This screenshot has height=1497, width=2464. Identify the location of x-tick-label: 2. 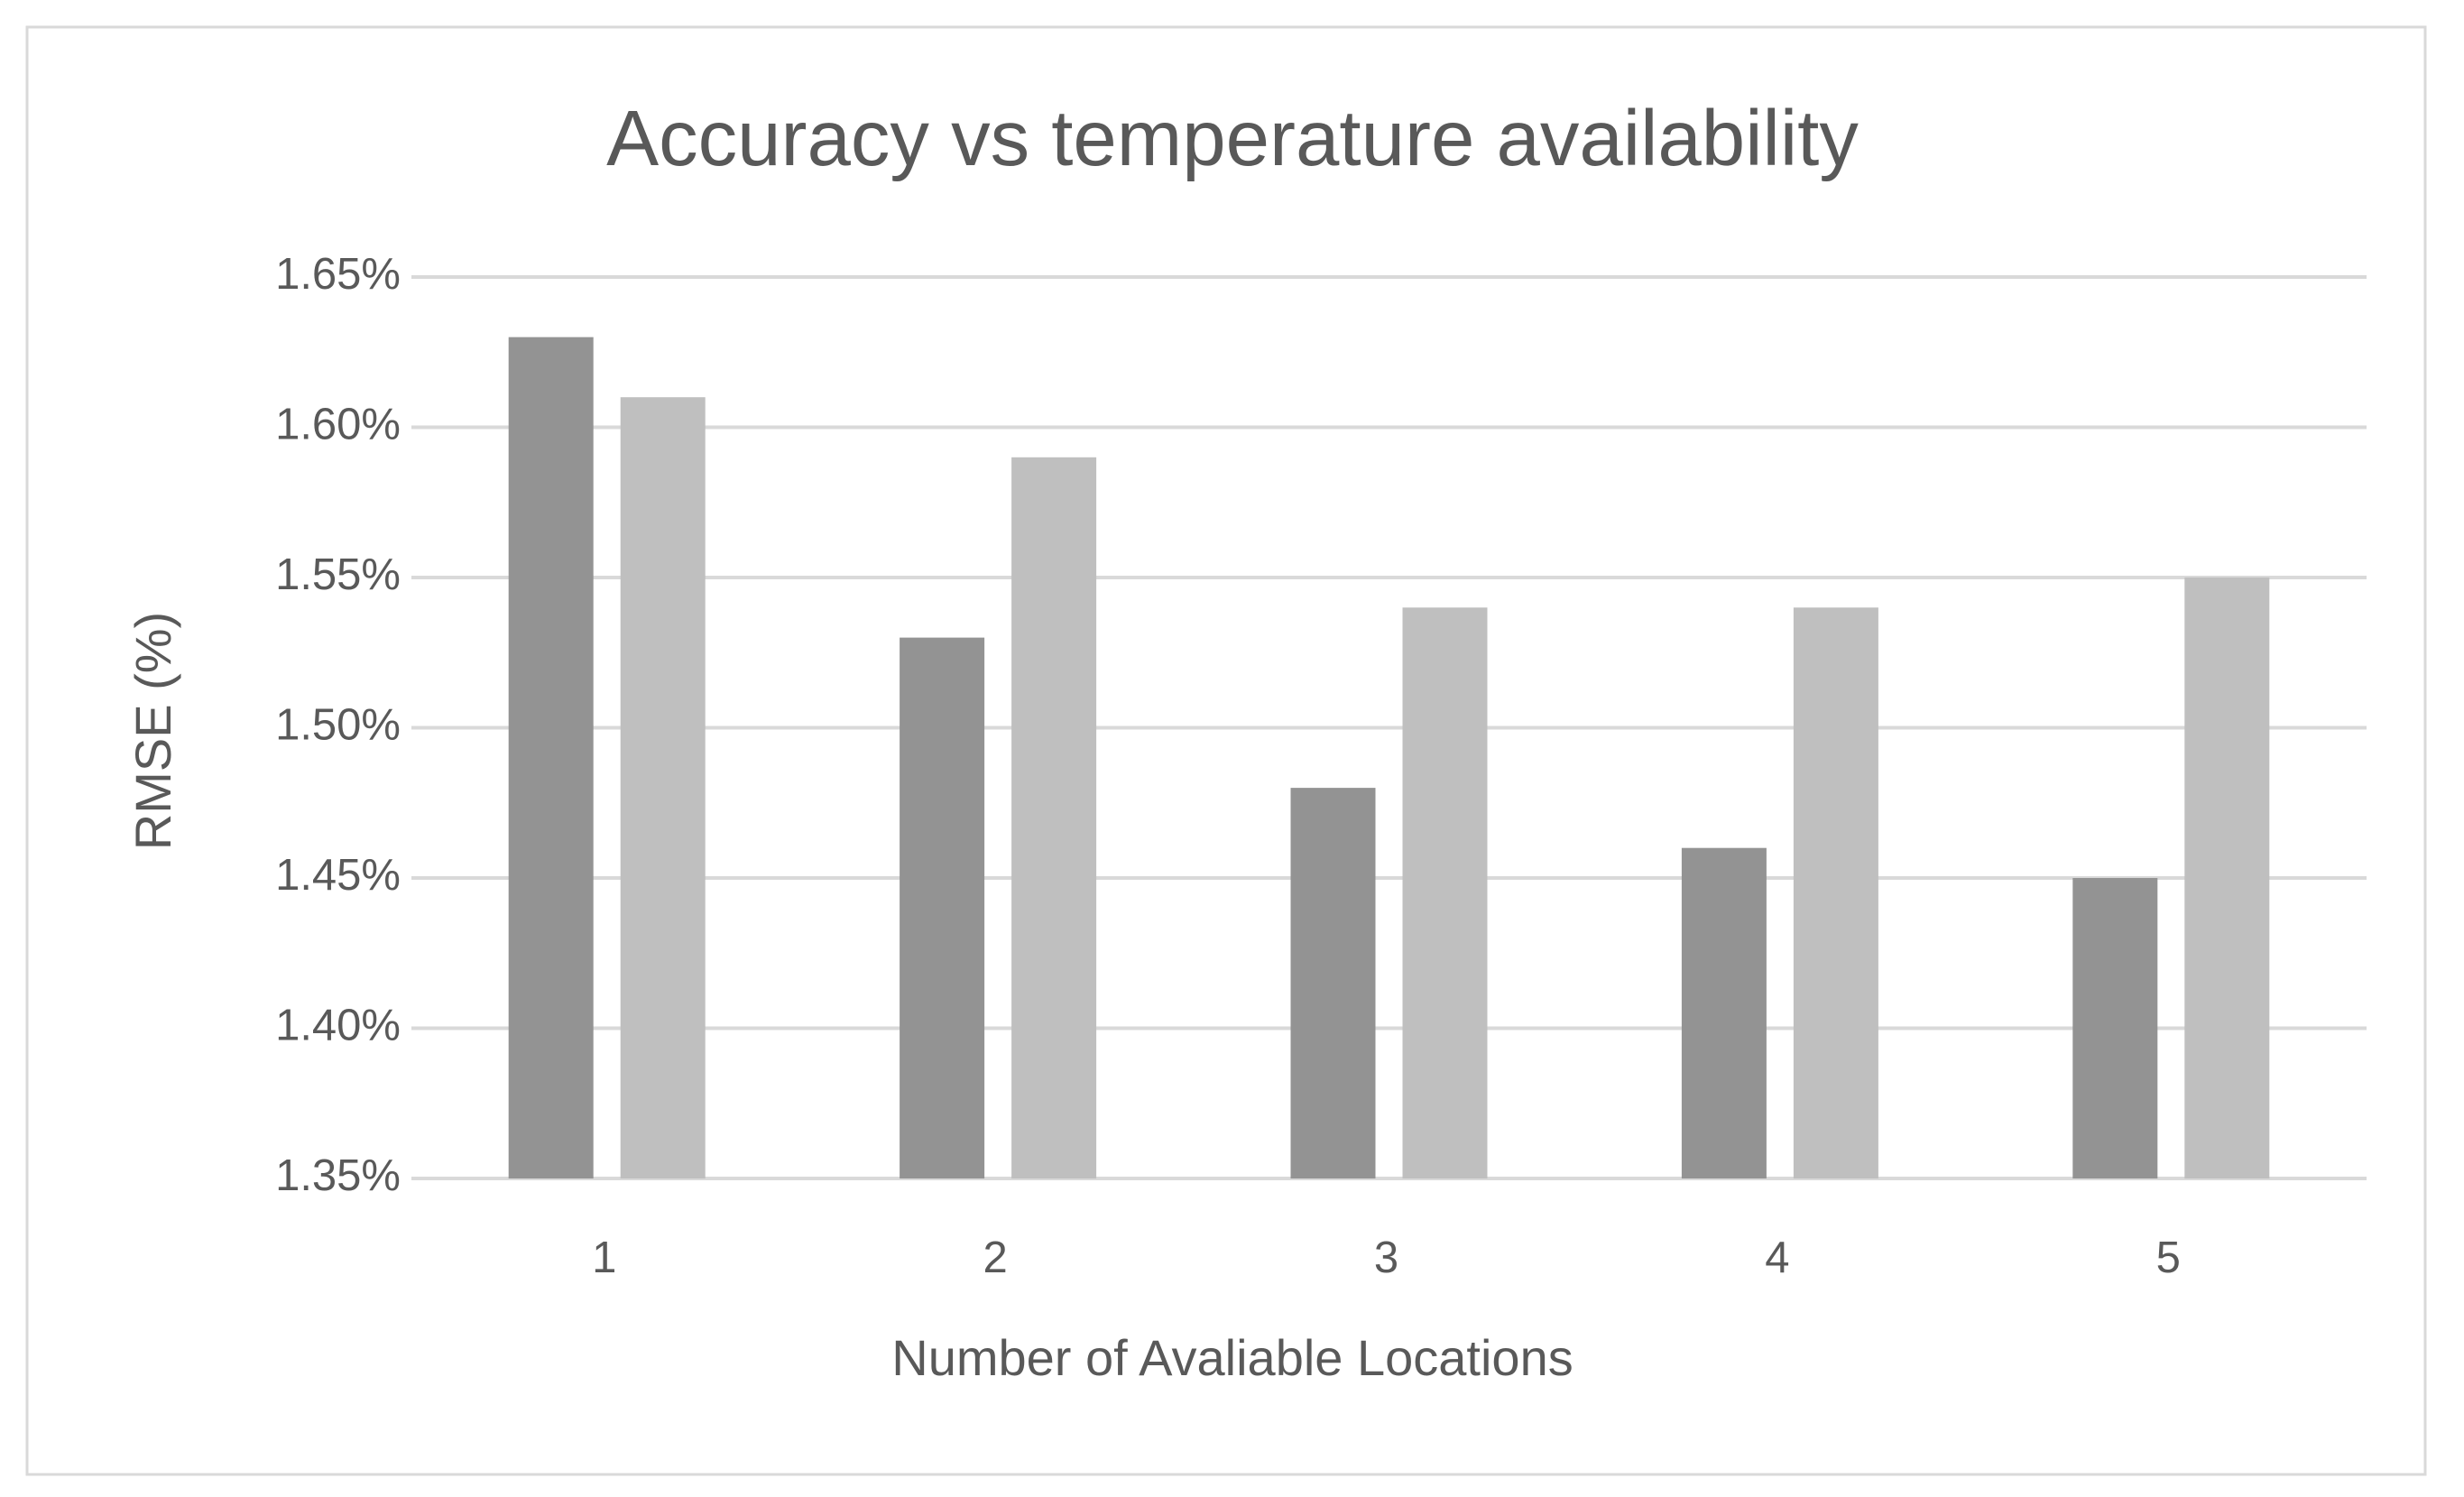
(995, 1258).